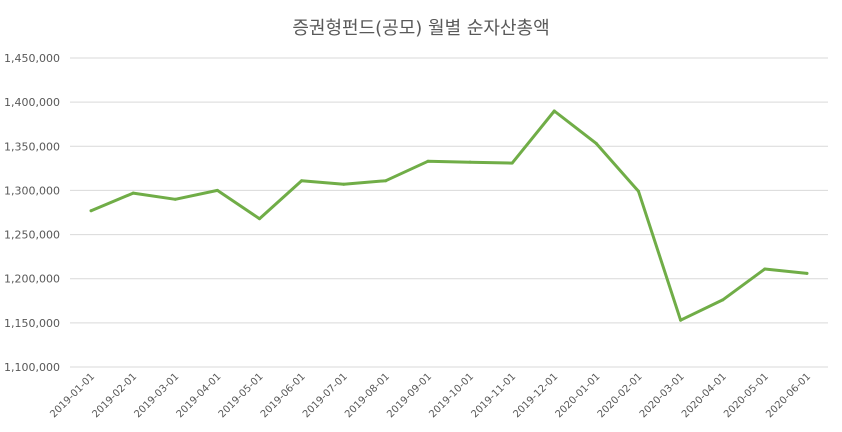  What do you see at coordinates (421, 28) in the screenshot?
I see `chart-title: 증권형펀드(공모) 월별 순자산총액` at bounding box center [421, 28].